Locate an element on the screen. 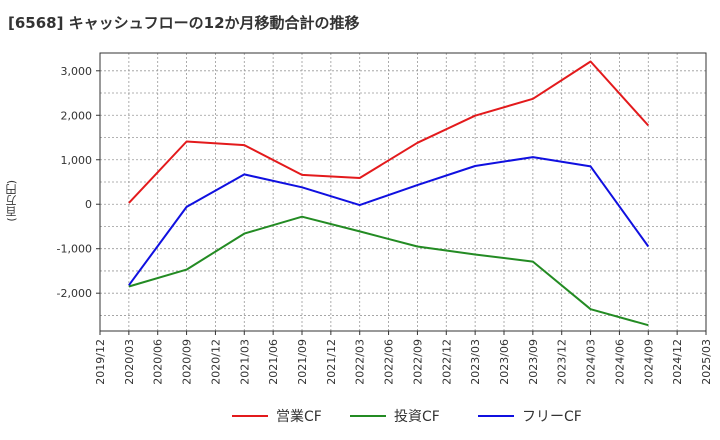  x-tick-label: 2020/03 is located at coordinates (129, 362).